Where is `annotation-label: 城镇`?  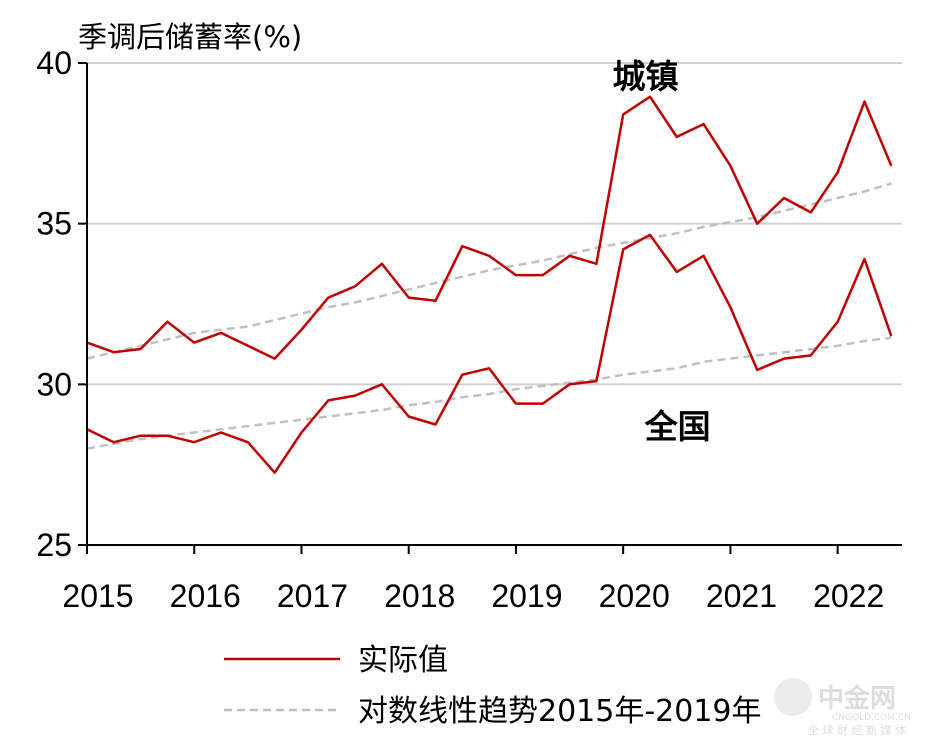 annotation-label: 城镇 is located at coordinates (645, 76).